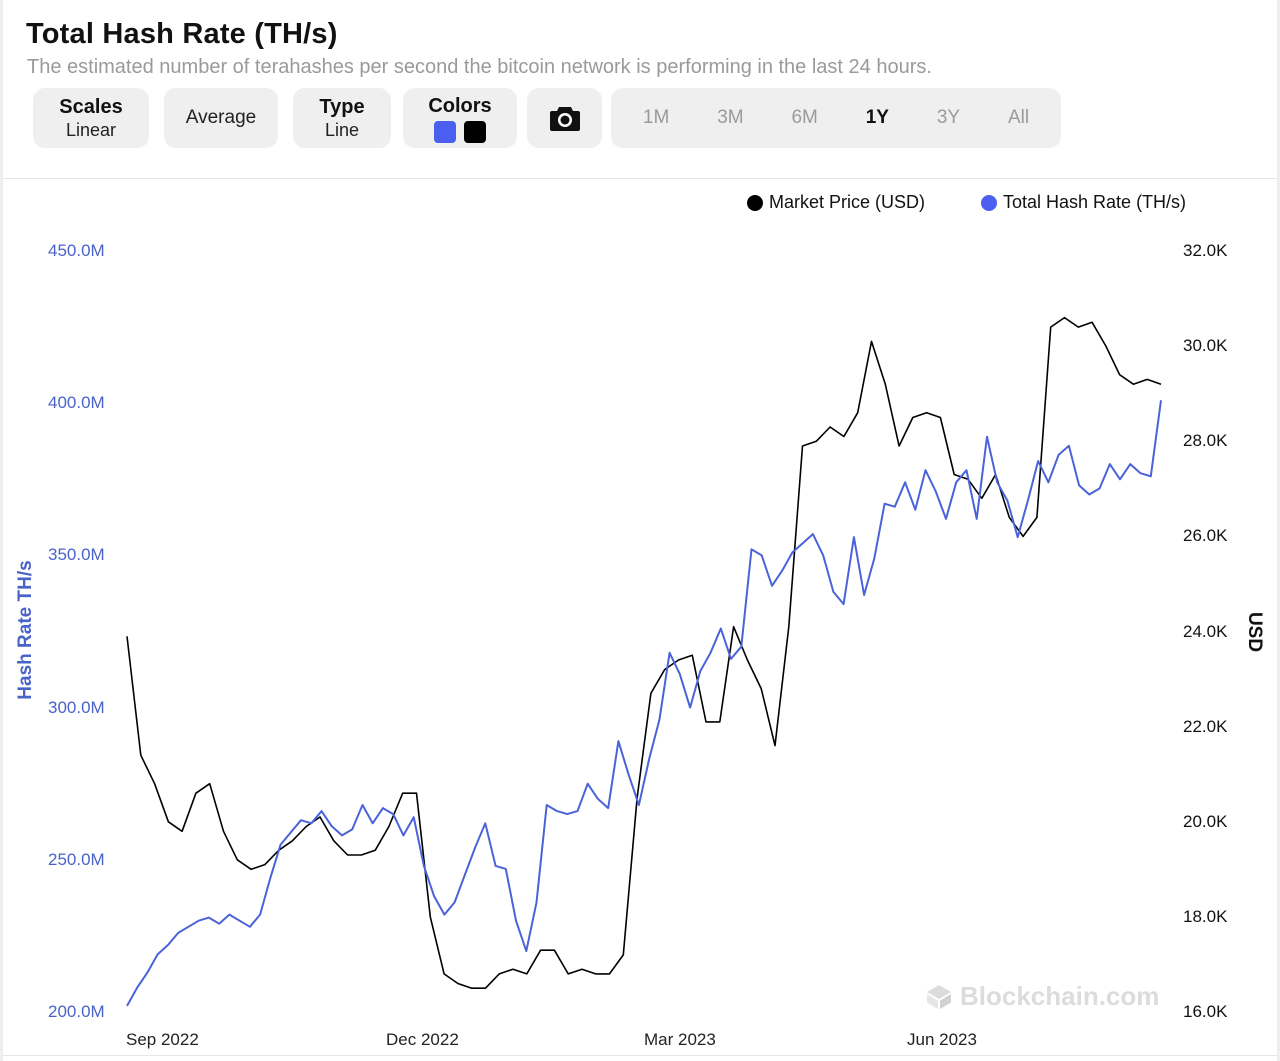  I want to click on average-button: Average, so click(221, 118).